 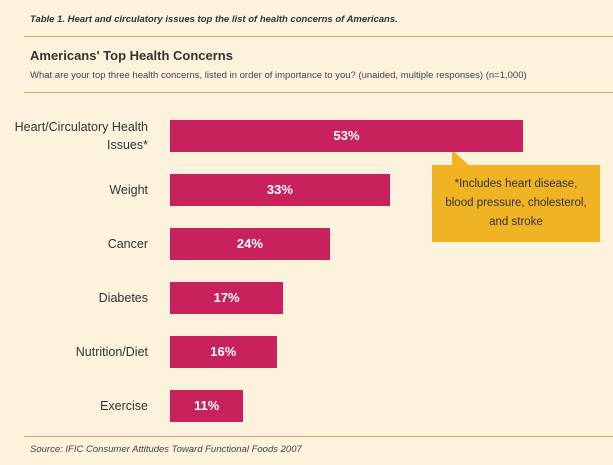 I want to click on value-label: 17%, so click(x=226, y=297).